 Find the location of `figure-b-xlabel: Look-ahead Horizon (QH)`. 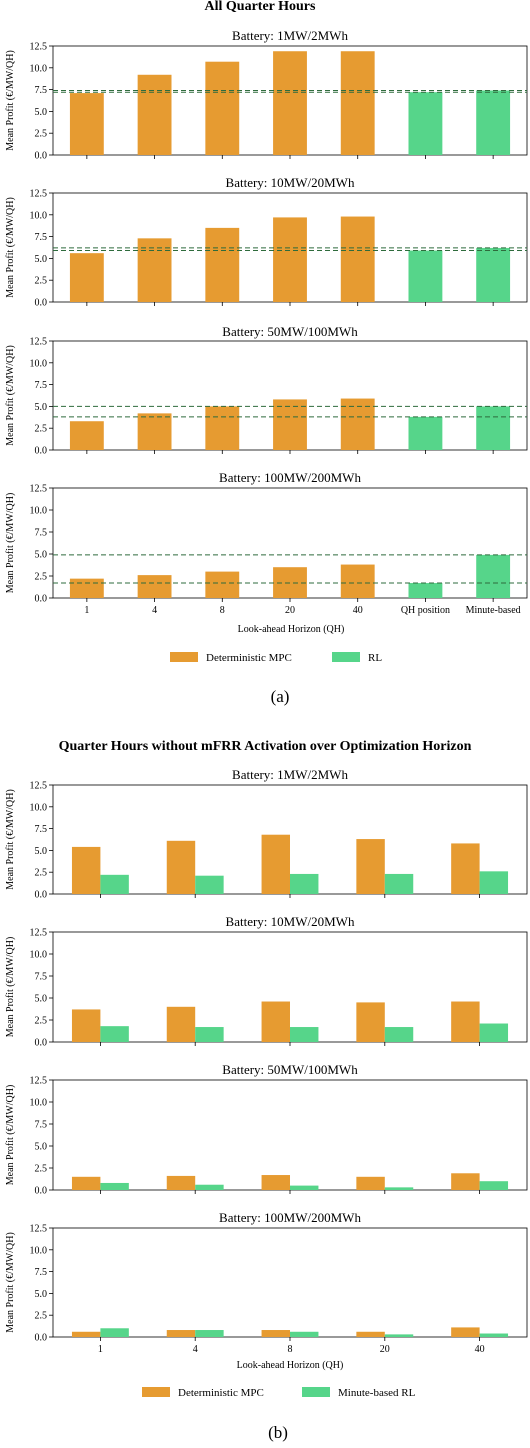

figure-b-xlabel: Look-ahead Horizon (QH) is located at coordinates (290, 1365).